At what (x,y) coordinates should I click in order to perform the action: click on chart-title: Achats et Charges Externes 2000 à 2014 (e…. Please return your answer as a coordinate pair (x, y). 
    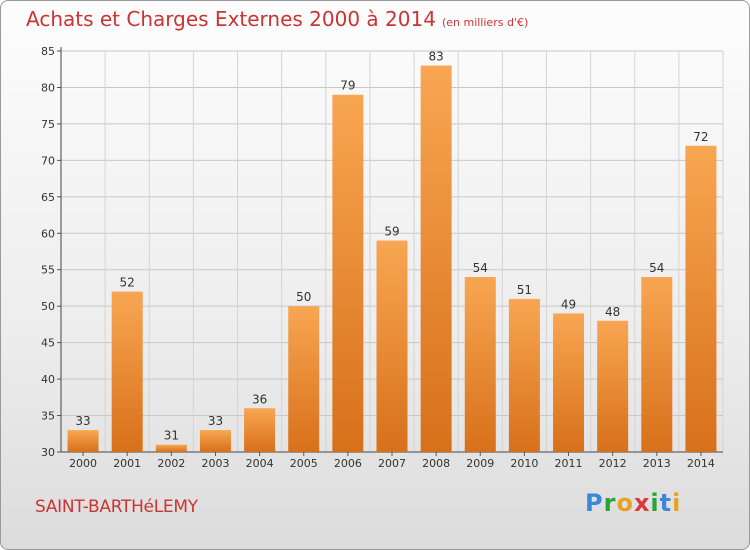
    Looking at the image, I should click on (277, 19).